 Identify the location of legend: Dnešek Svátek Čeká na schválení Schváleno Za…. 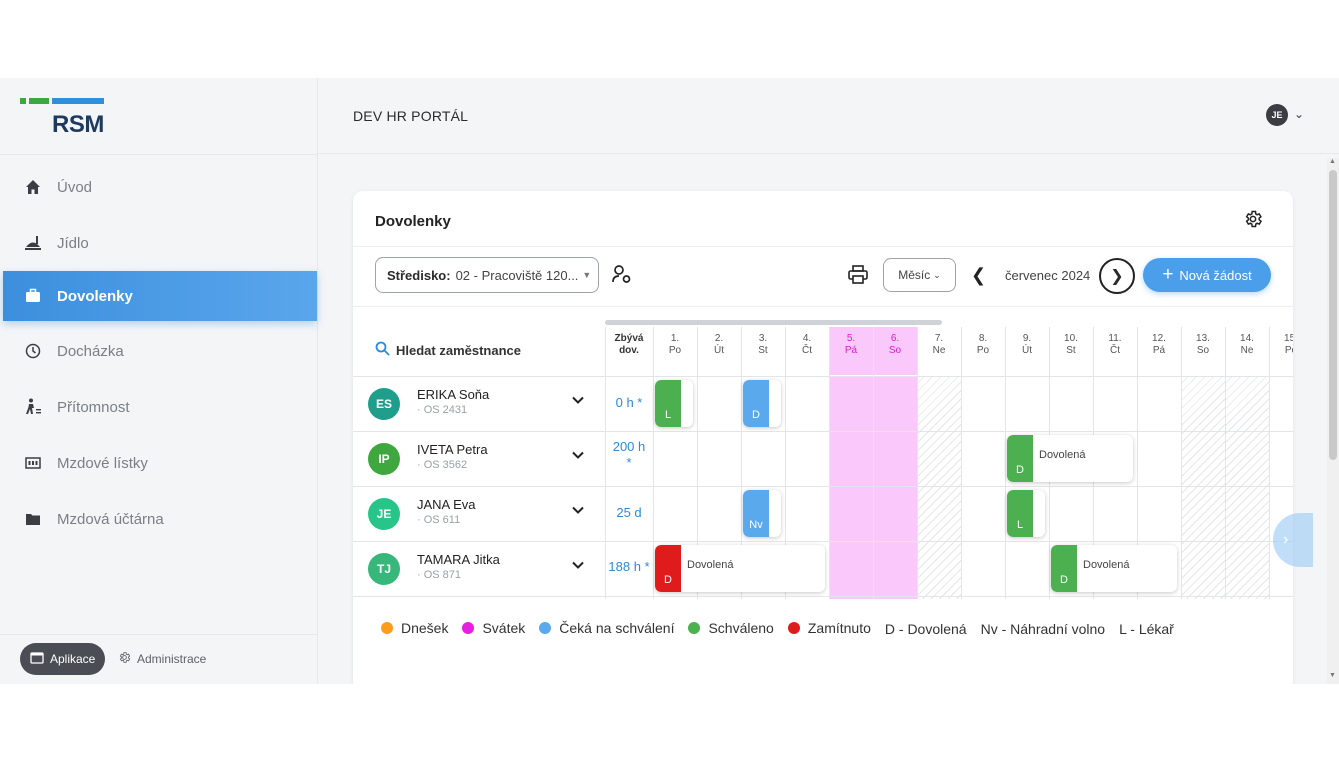
(821, 642).